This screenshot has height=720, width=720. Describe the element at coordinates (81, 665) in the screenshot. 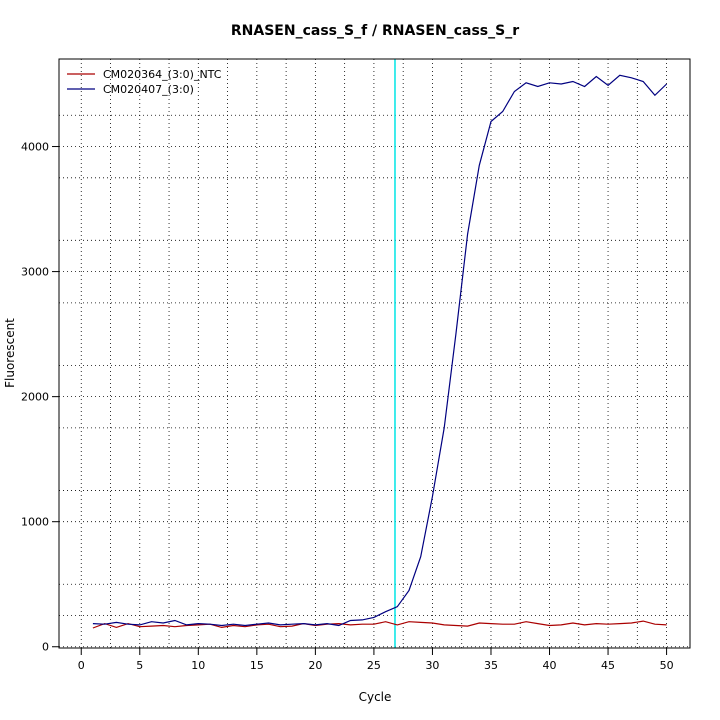

I see `x-tick-label: 0` at that location.